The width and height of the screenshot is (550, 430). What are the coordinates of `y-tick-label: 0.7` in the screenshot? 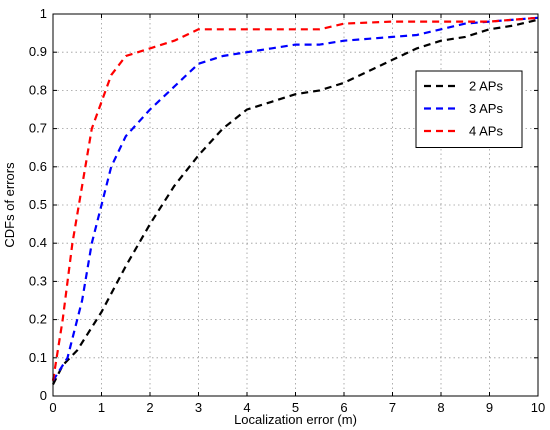 It's located at (38, 128).